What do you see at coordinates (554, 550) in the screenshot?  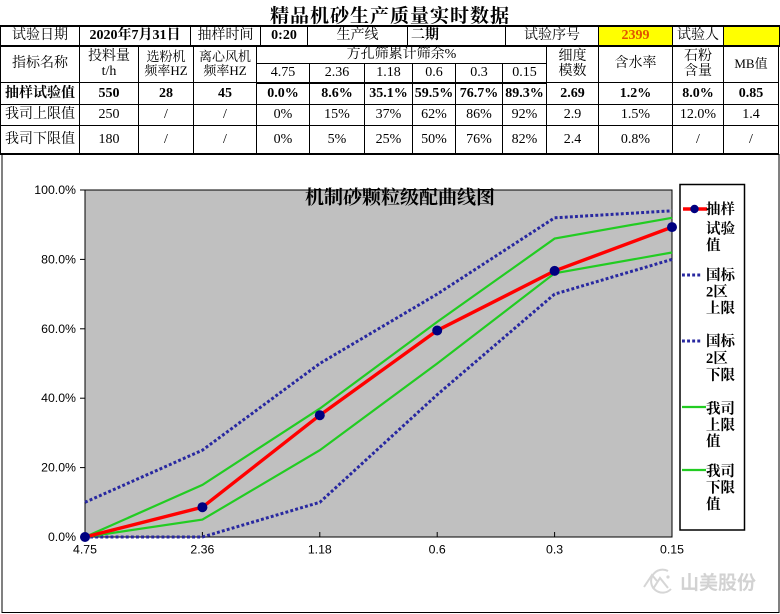 I see `svg-text: 0.3` at bounding box center [554, 550].